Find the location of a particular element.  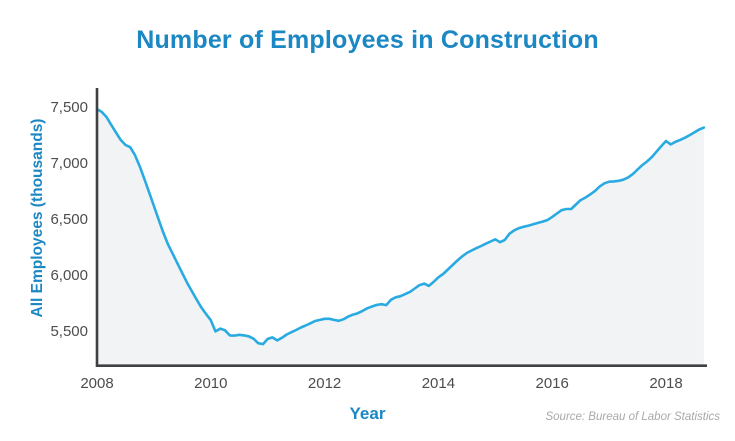

source-note: Source: Bureau of Labor Statistics is located at coordinates (632, 417).